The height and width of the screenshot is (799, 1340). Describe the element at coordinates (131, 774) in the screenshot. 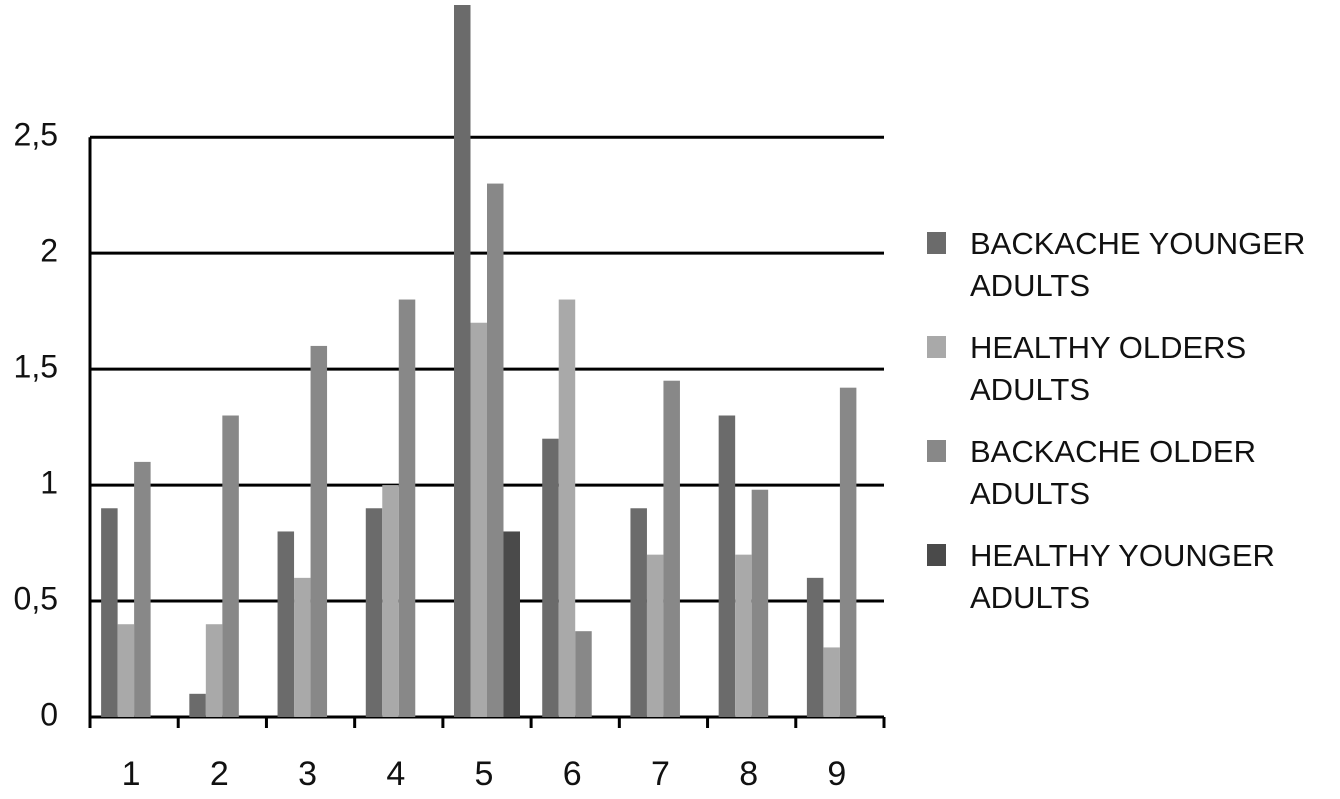

I see `x-tick-label: 1` at that location.